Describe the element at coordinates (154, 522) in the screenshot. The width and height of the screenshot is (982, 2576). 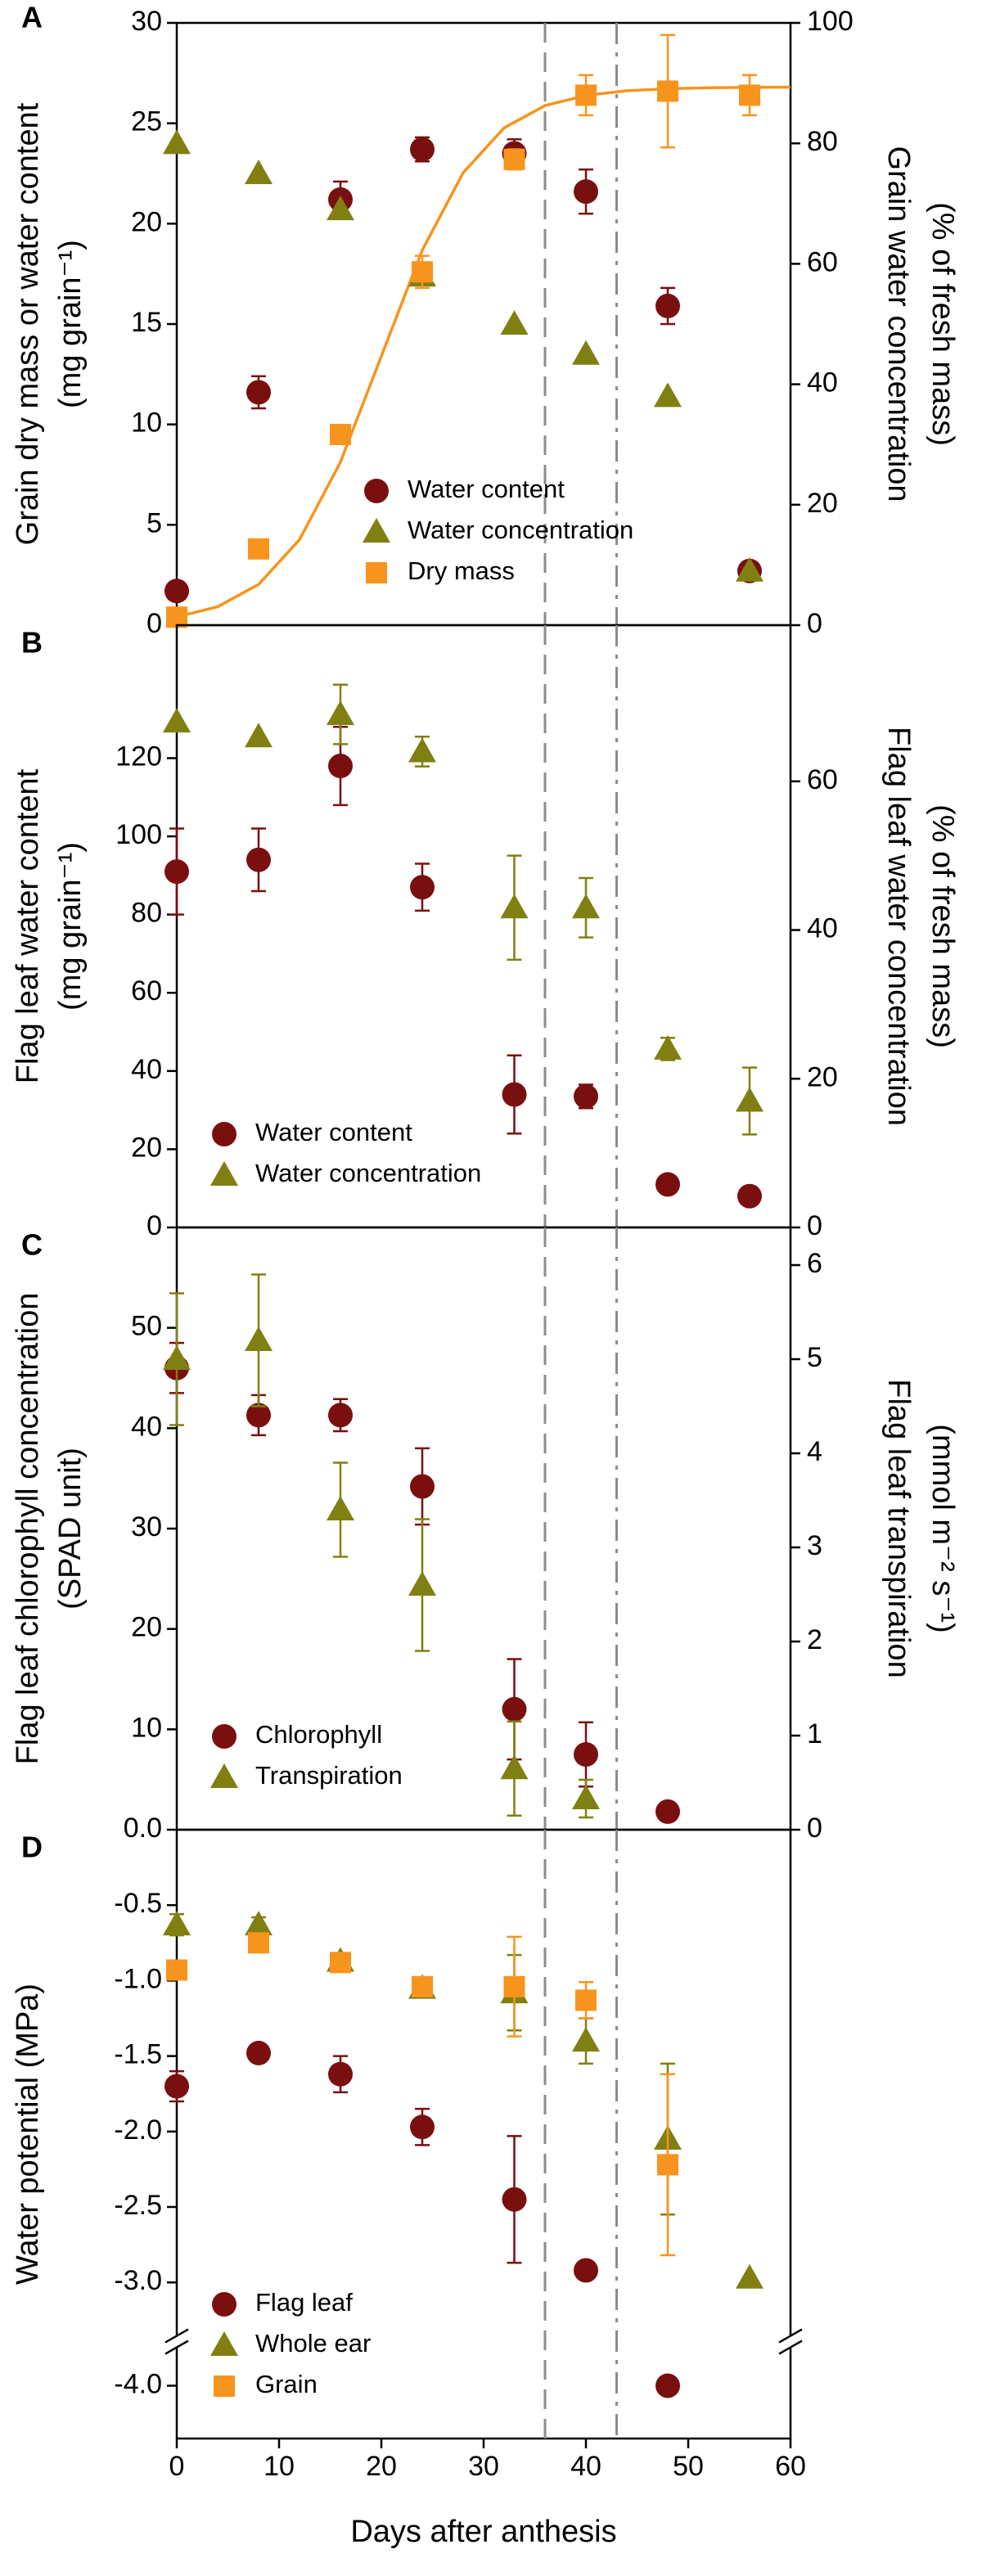
I see `y-tick-label: 5` at that location.